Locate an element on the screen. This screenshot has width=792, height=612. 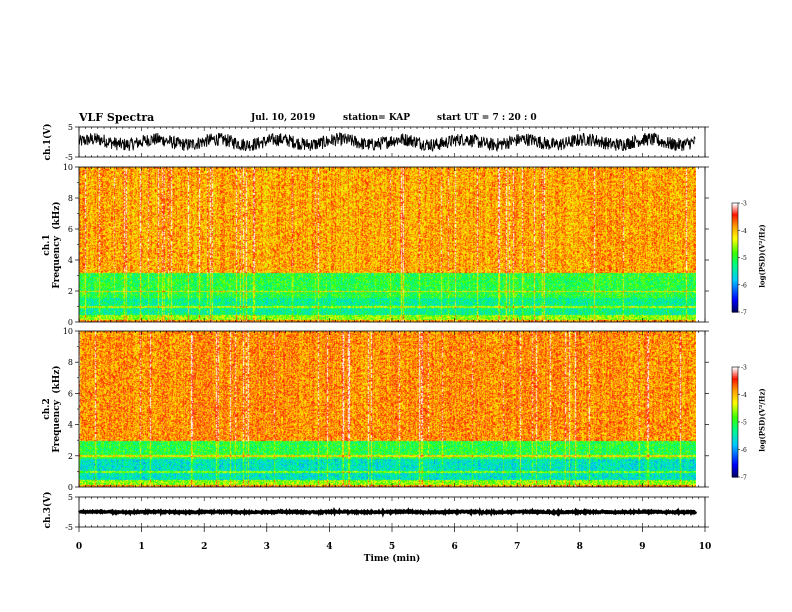
figure-title: VLF Spectra is located at coordinates (117, 117).